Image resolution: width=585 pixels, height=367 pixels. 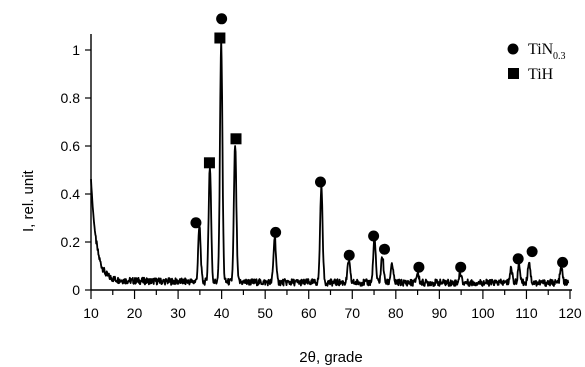 What do you see at coordinates (440, 313) in the screenshot?
I see `x-tick-label: 90` at bounding box center [440, 313].